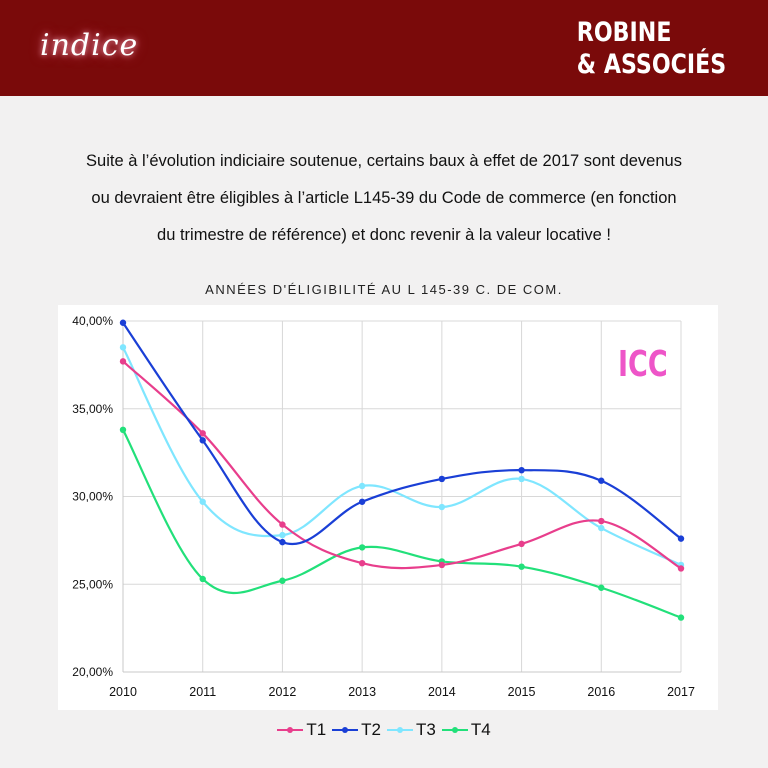  I want to click on legend-item-t2: T2, so click(356, 730).